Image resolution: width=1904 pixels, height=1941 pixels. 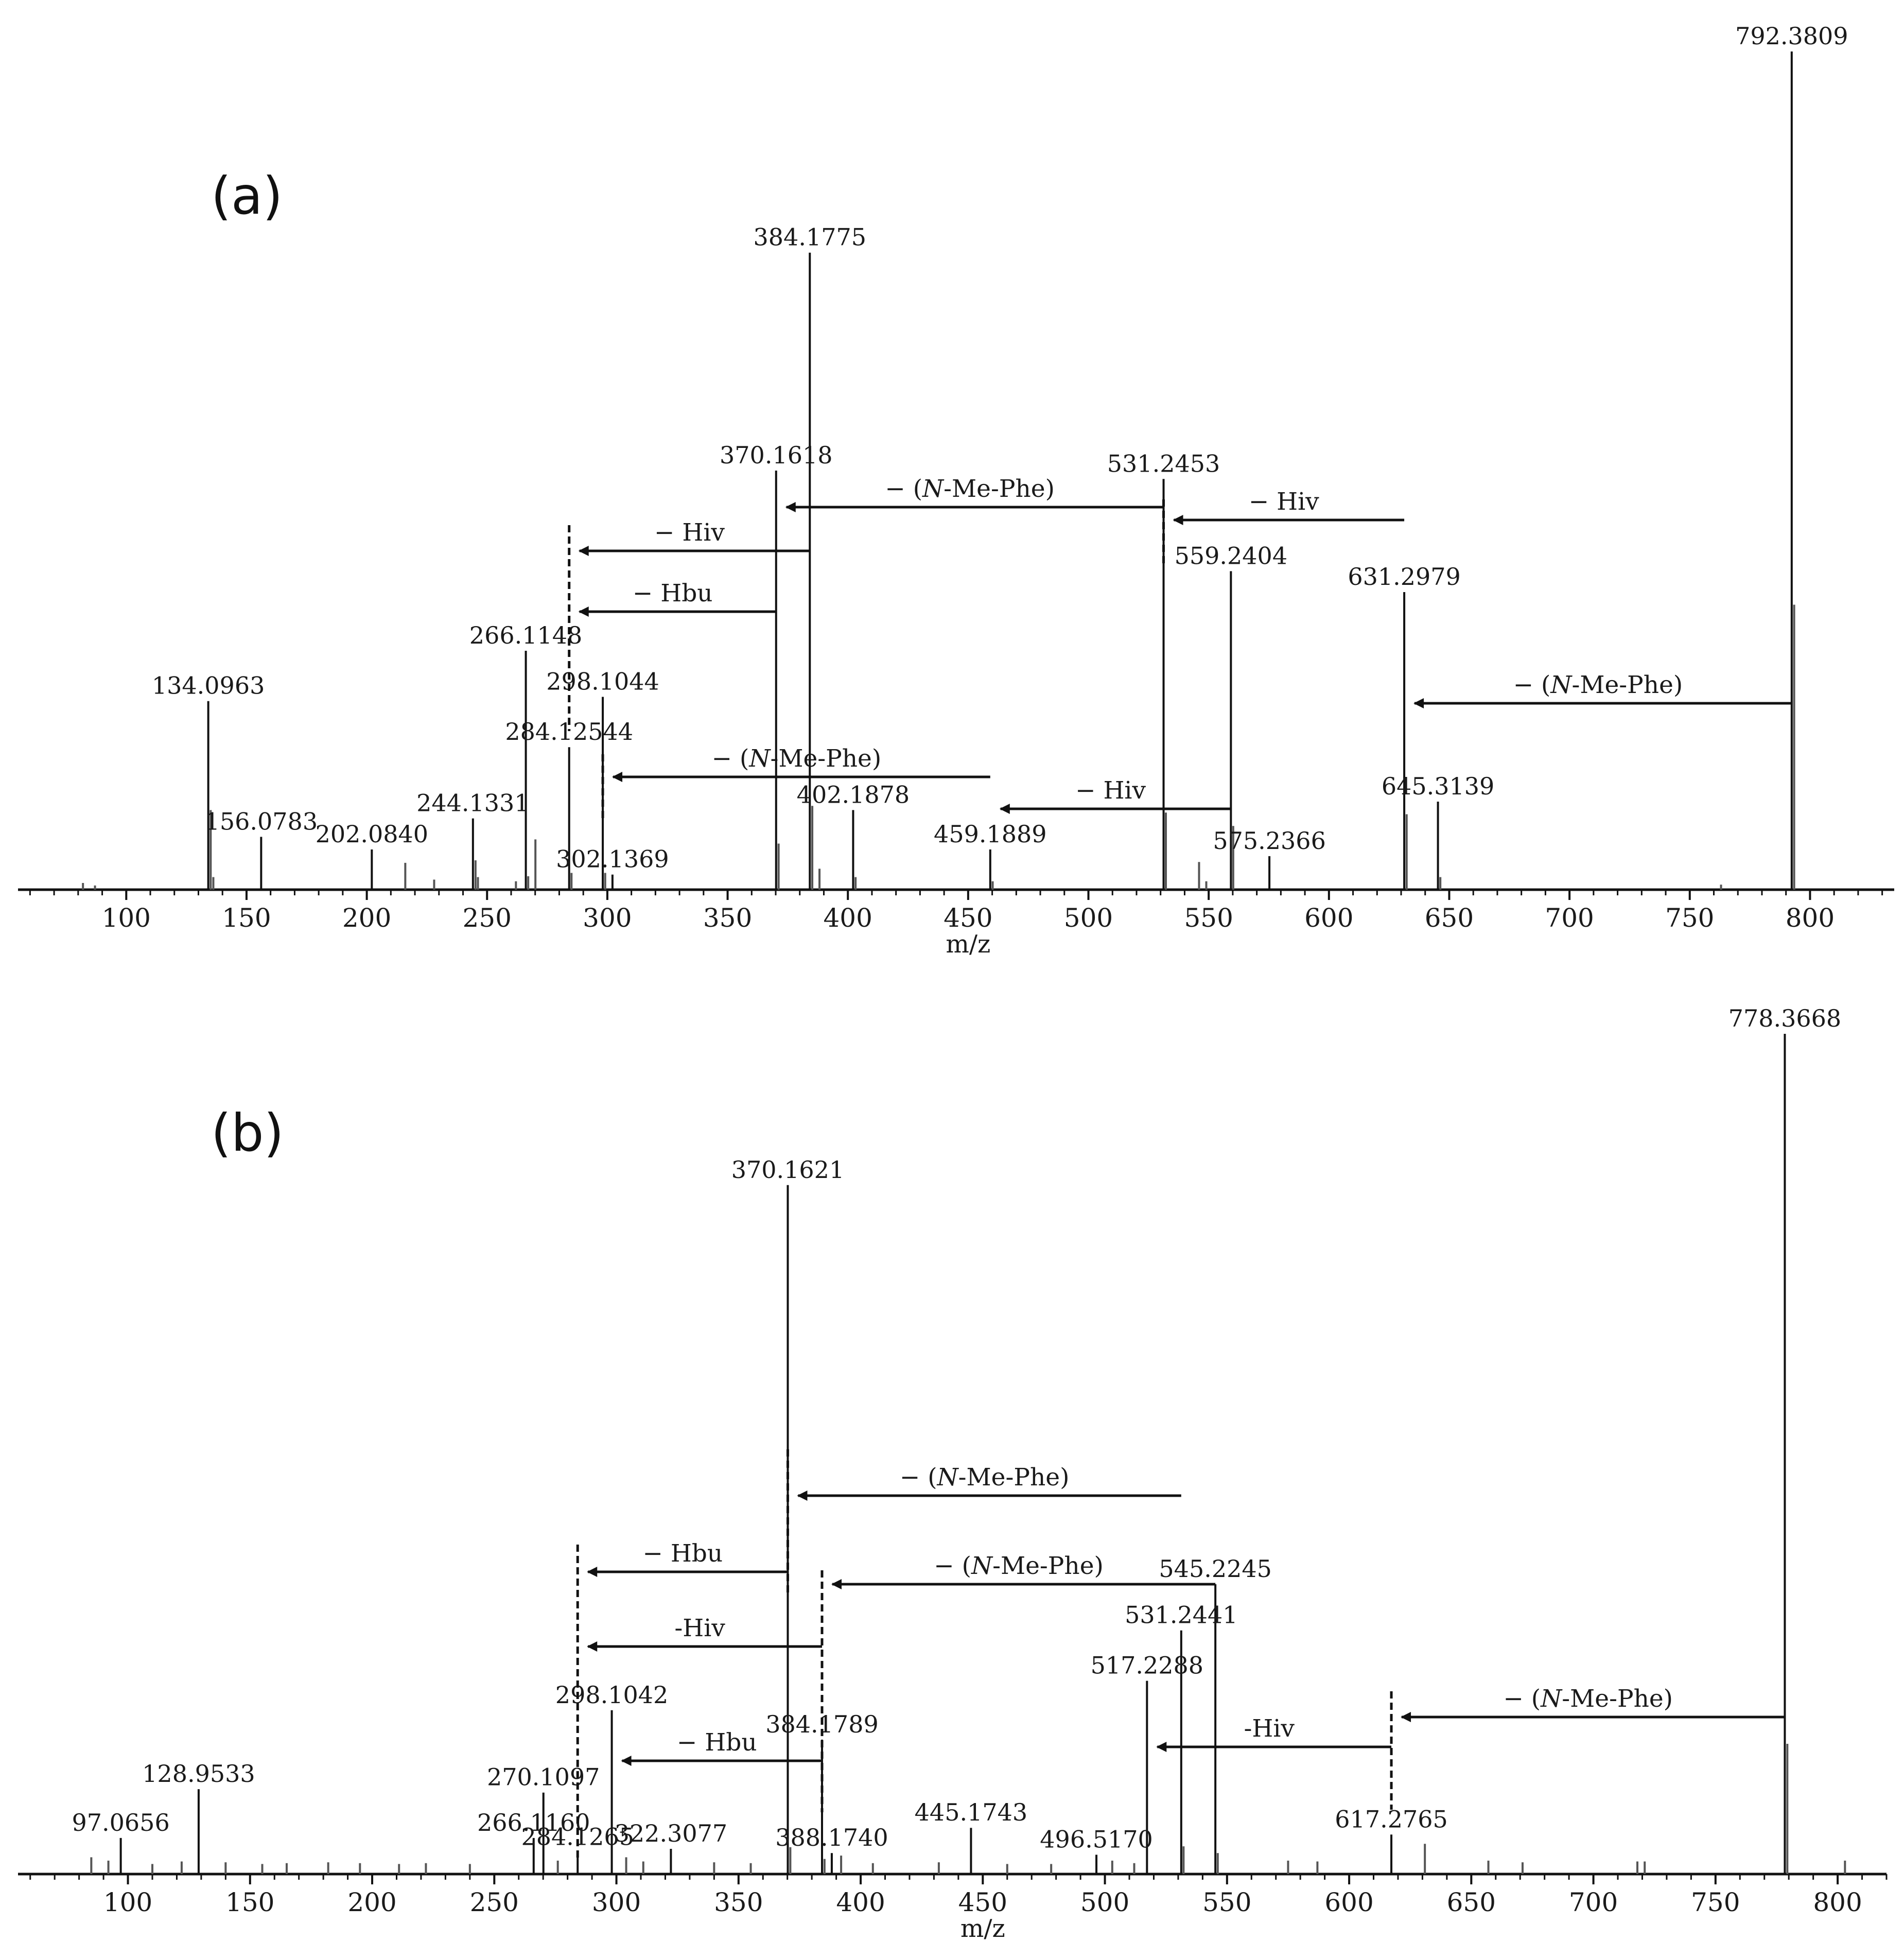 What do you see at coordinates (1785, 1018) in the screenshot?
I see `peak-label: 778.3668` at bounding box center [1785, 1018].